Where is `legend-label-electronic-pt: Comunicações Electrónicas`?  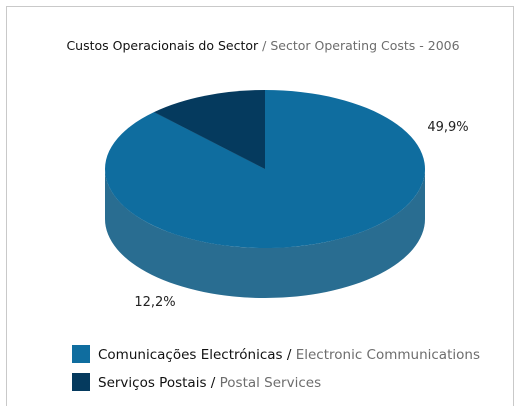 legend-label-electronic-pt: Comunicações Electrónicas is located at coordinates (190, 355).